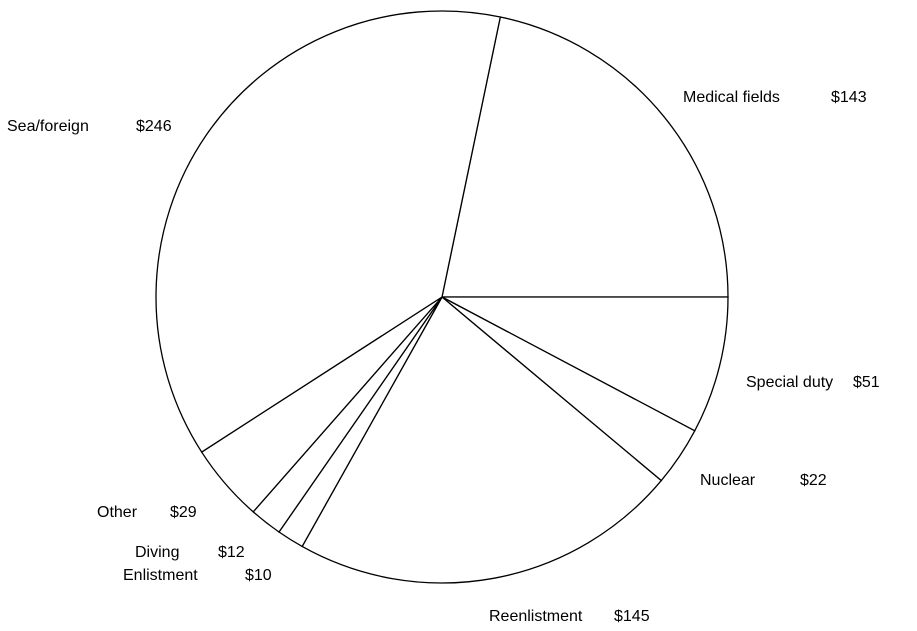 The width and height of the screenshot is (917, 631). Describe the element at coordinates (789, 382) in the screenshot. I see `slice-label: Special duty` at that location.